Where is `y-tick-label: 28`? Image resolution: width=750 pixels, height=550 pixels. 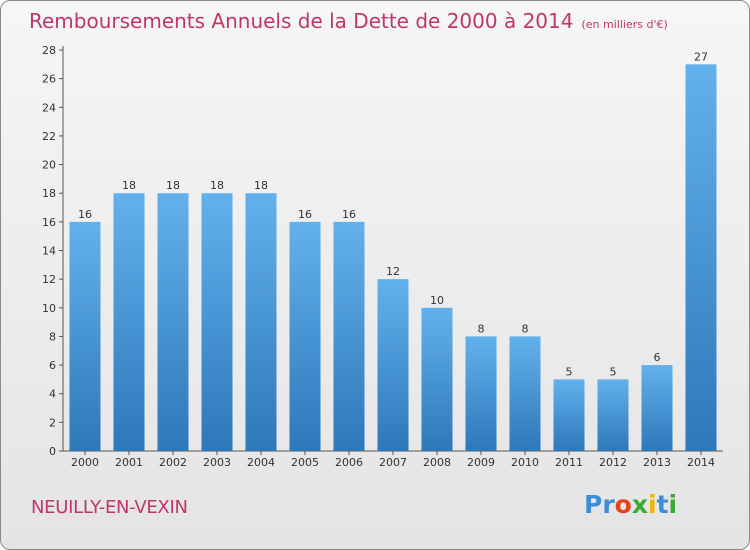
y-tick-label: 28 is located at coordinates (49, 50).